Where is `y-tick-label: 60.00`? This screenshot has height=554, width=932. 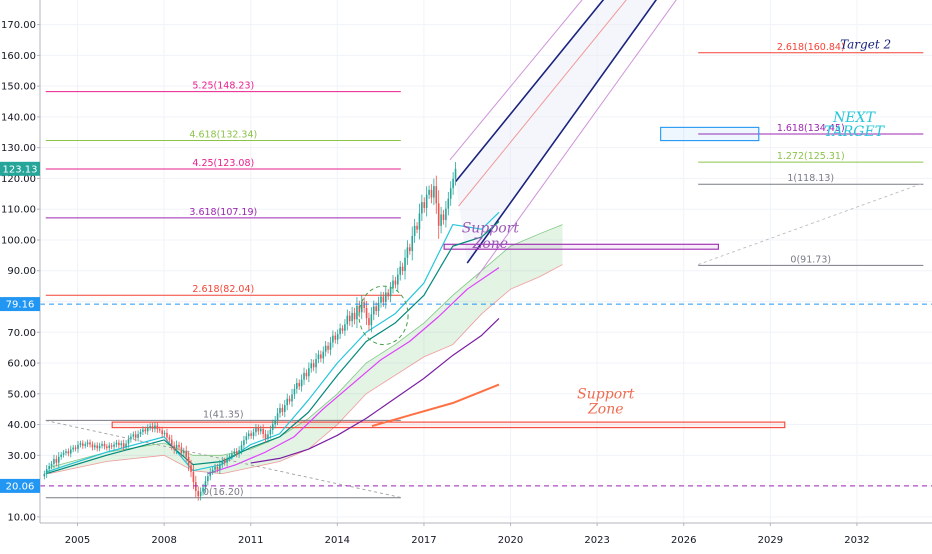 y-tick-label: 60.00 is located at coordinates (21, 364).